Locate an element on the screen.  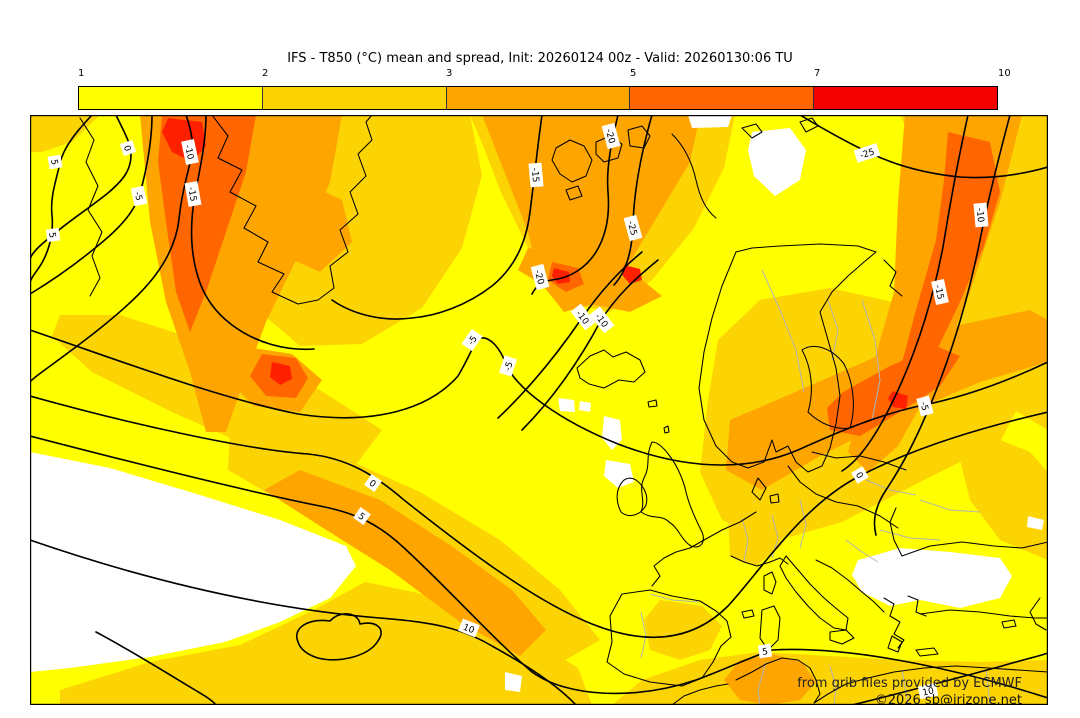
colorbar-tick-5: 5 is located at coordinates (633, 73).